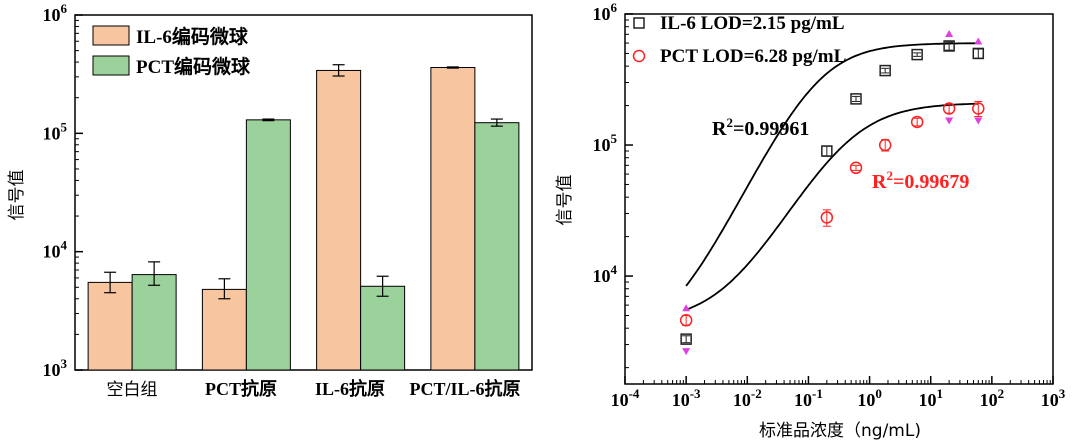 The width and height of the screenshot is (1080, 445). I want to click on legend-swatch-il6, so click(111, 35).